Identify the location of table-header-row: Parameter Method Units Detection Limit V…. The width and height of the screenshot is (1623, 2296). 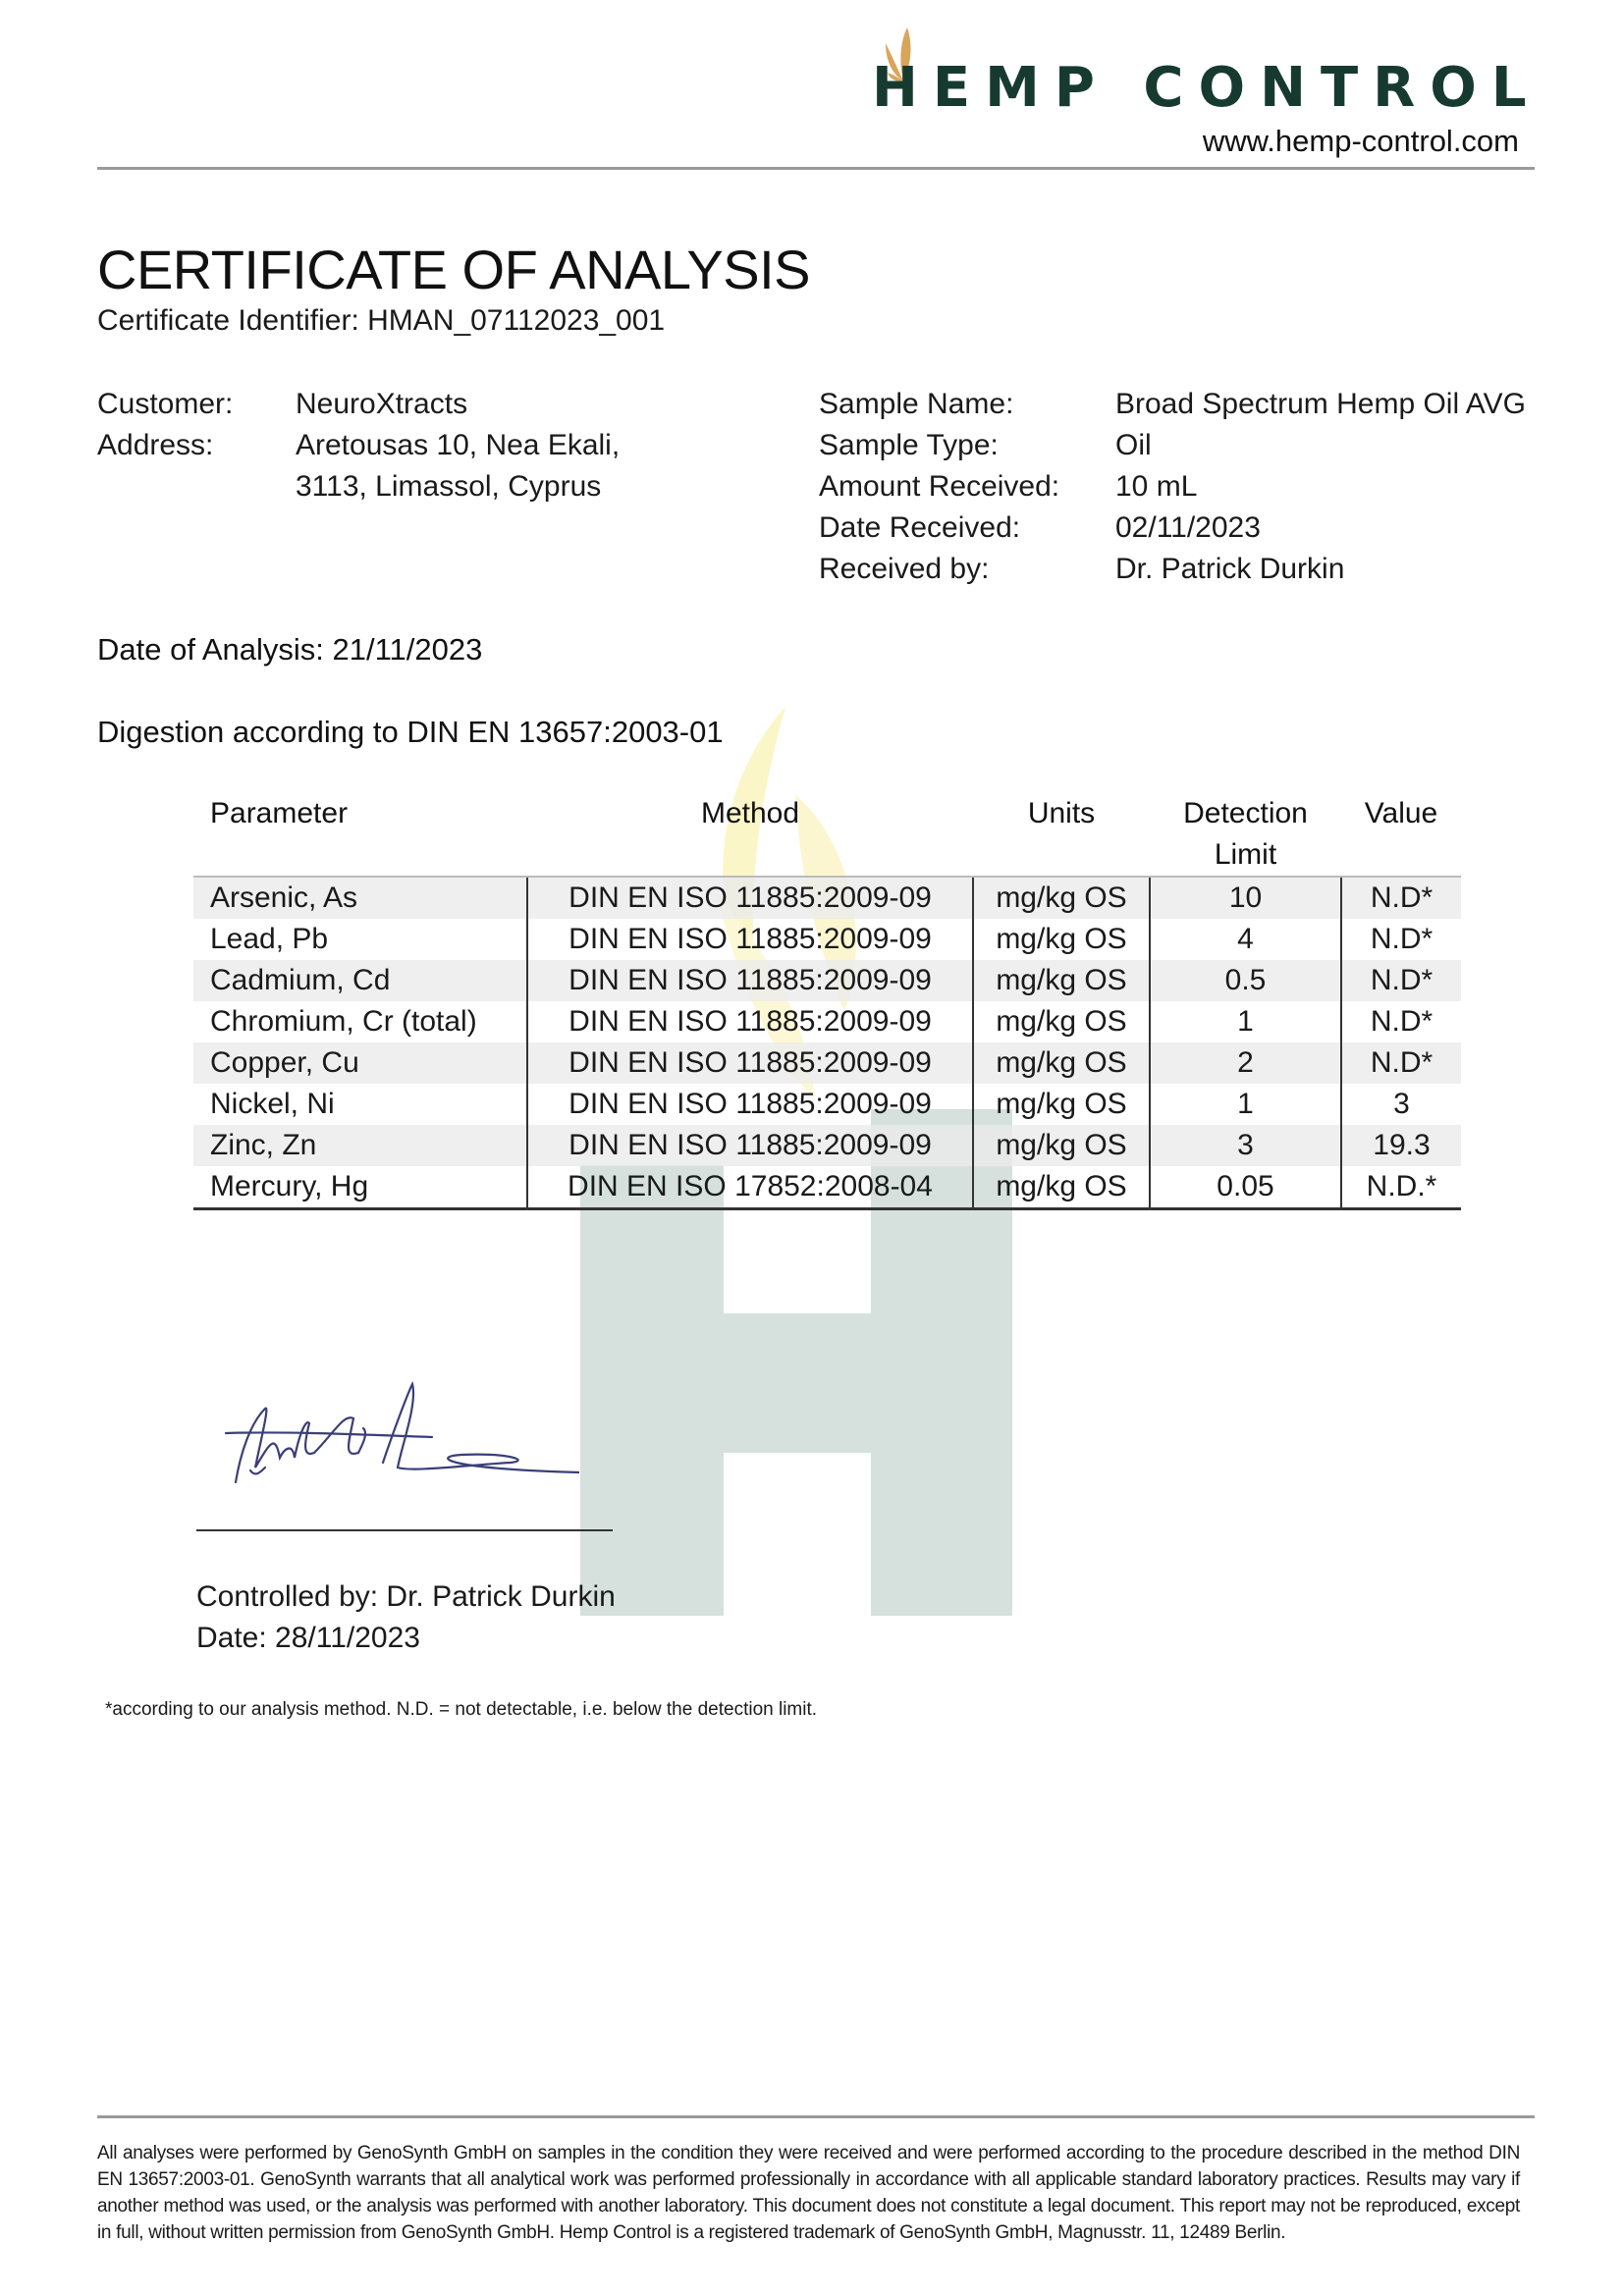
(827, 836).